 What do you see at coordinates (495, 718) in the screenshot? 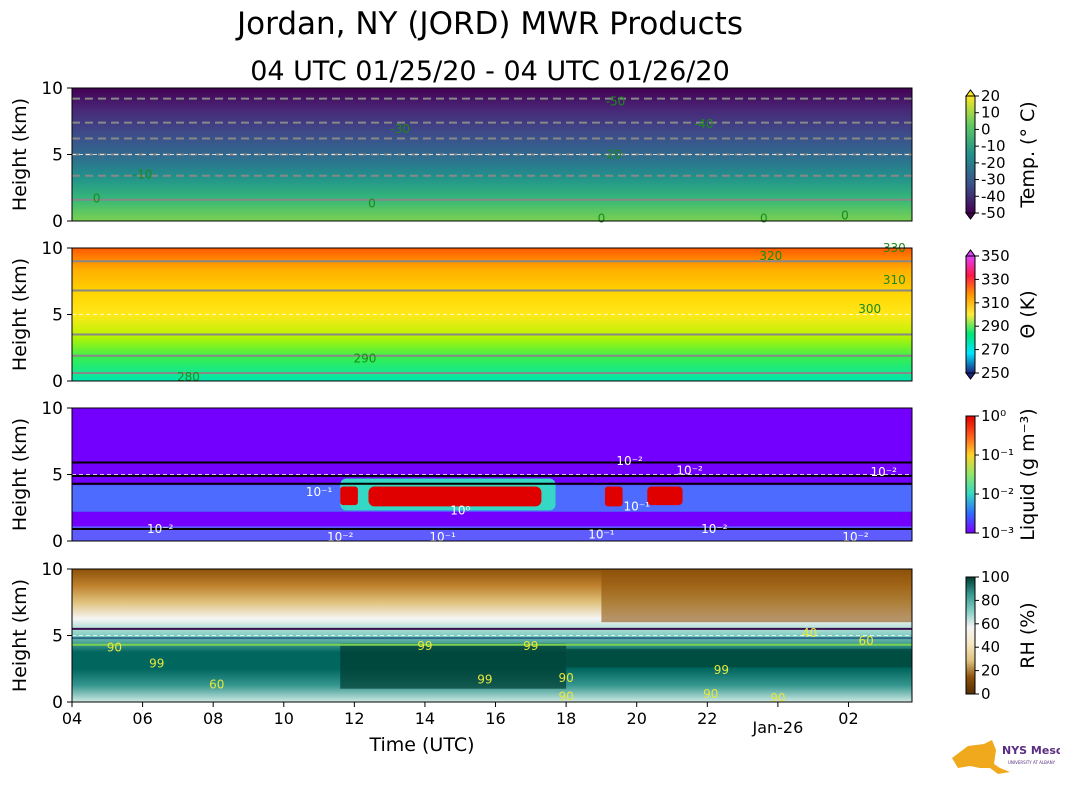
I see `x-tick-label: 16` at bounding box center [495, 718].